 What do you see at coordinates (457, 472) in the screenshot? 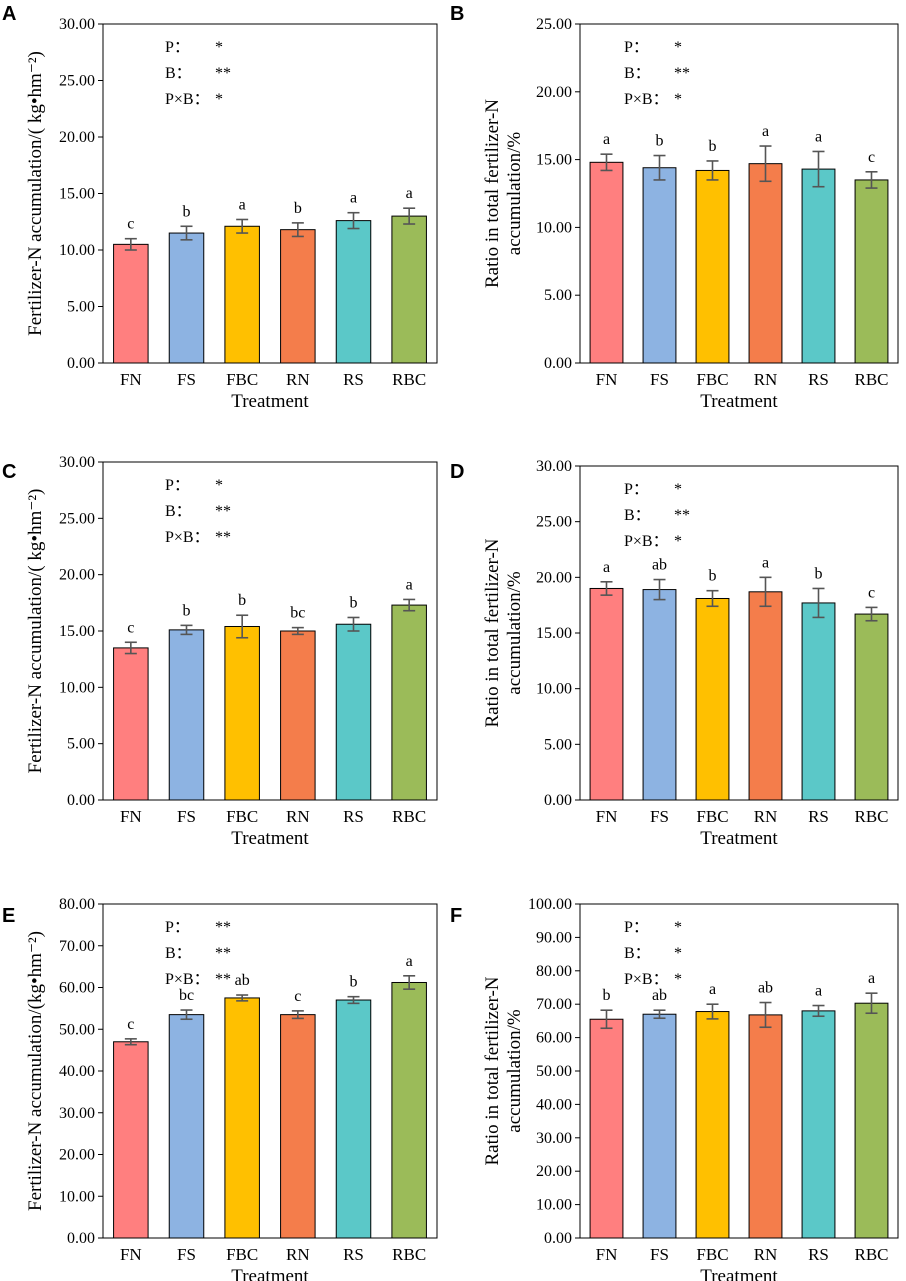
I see `panel-letter: D` at bounding box center [457, 472].